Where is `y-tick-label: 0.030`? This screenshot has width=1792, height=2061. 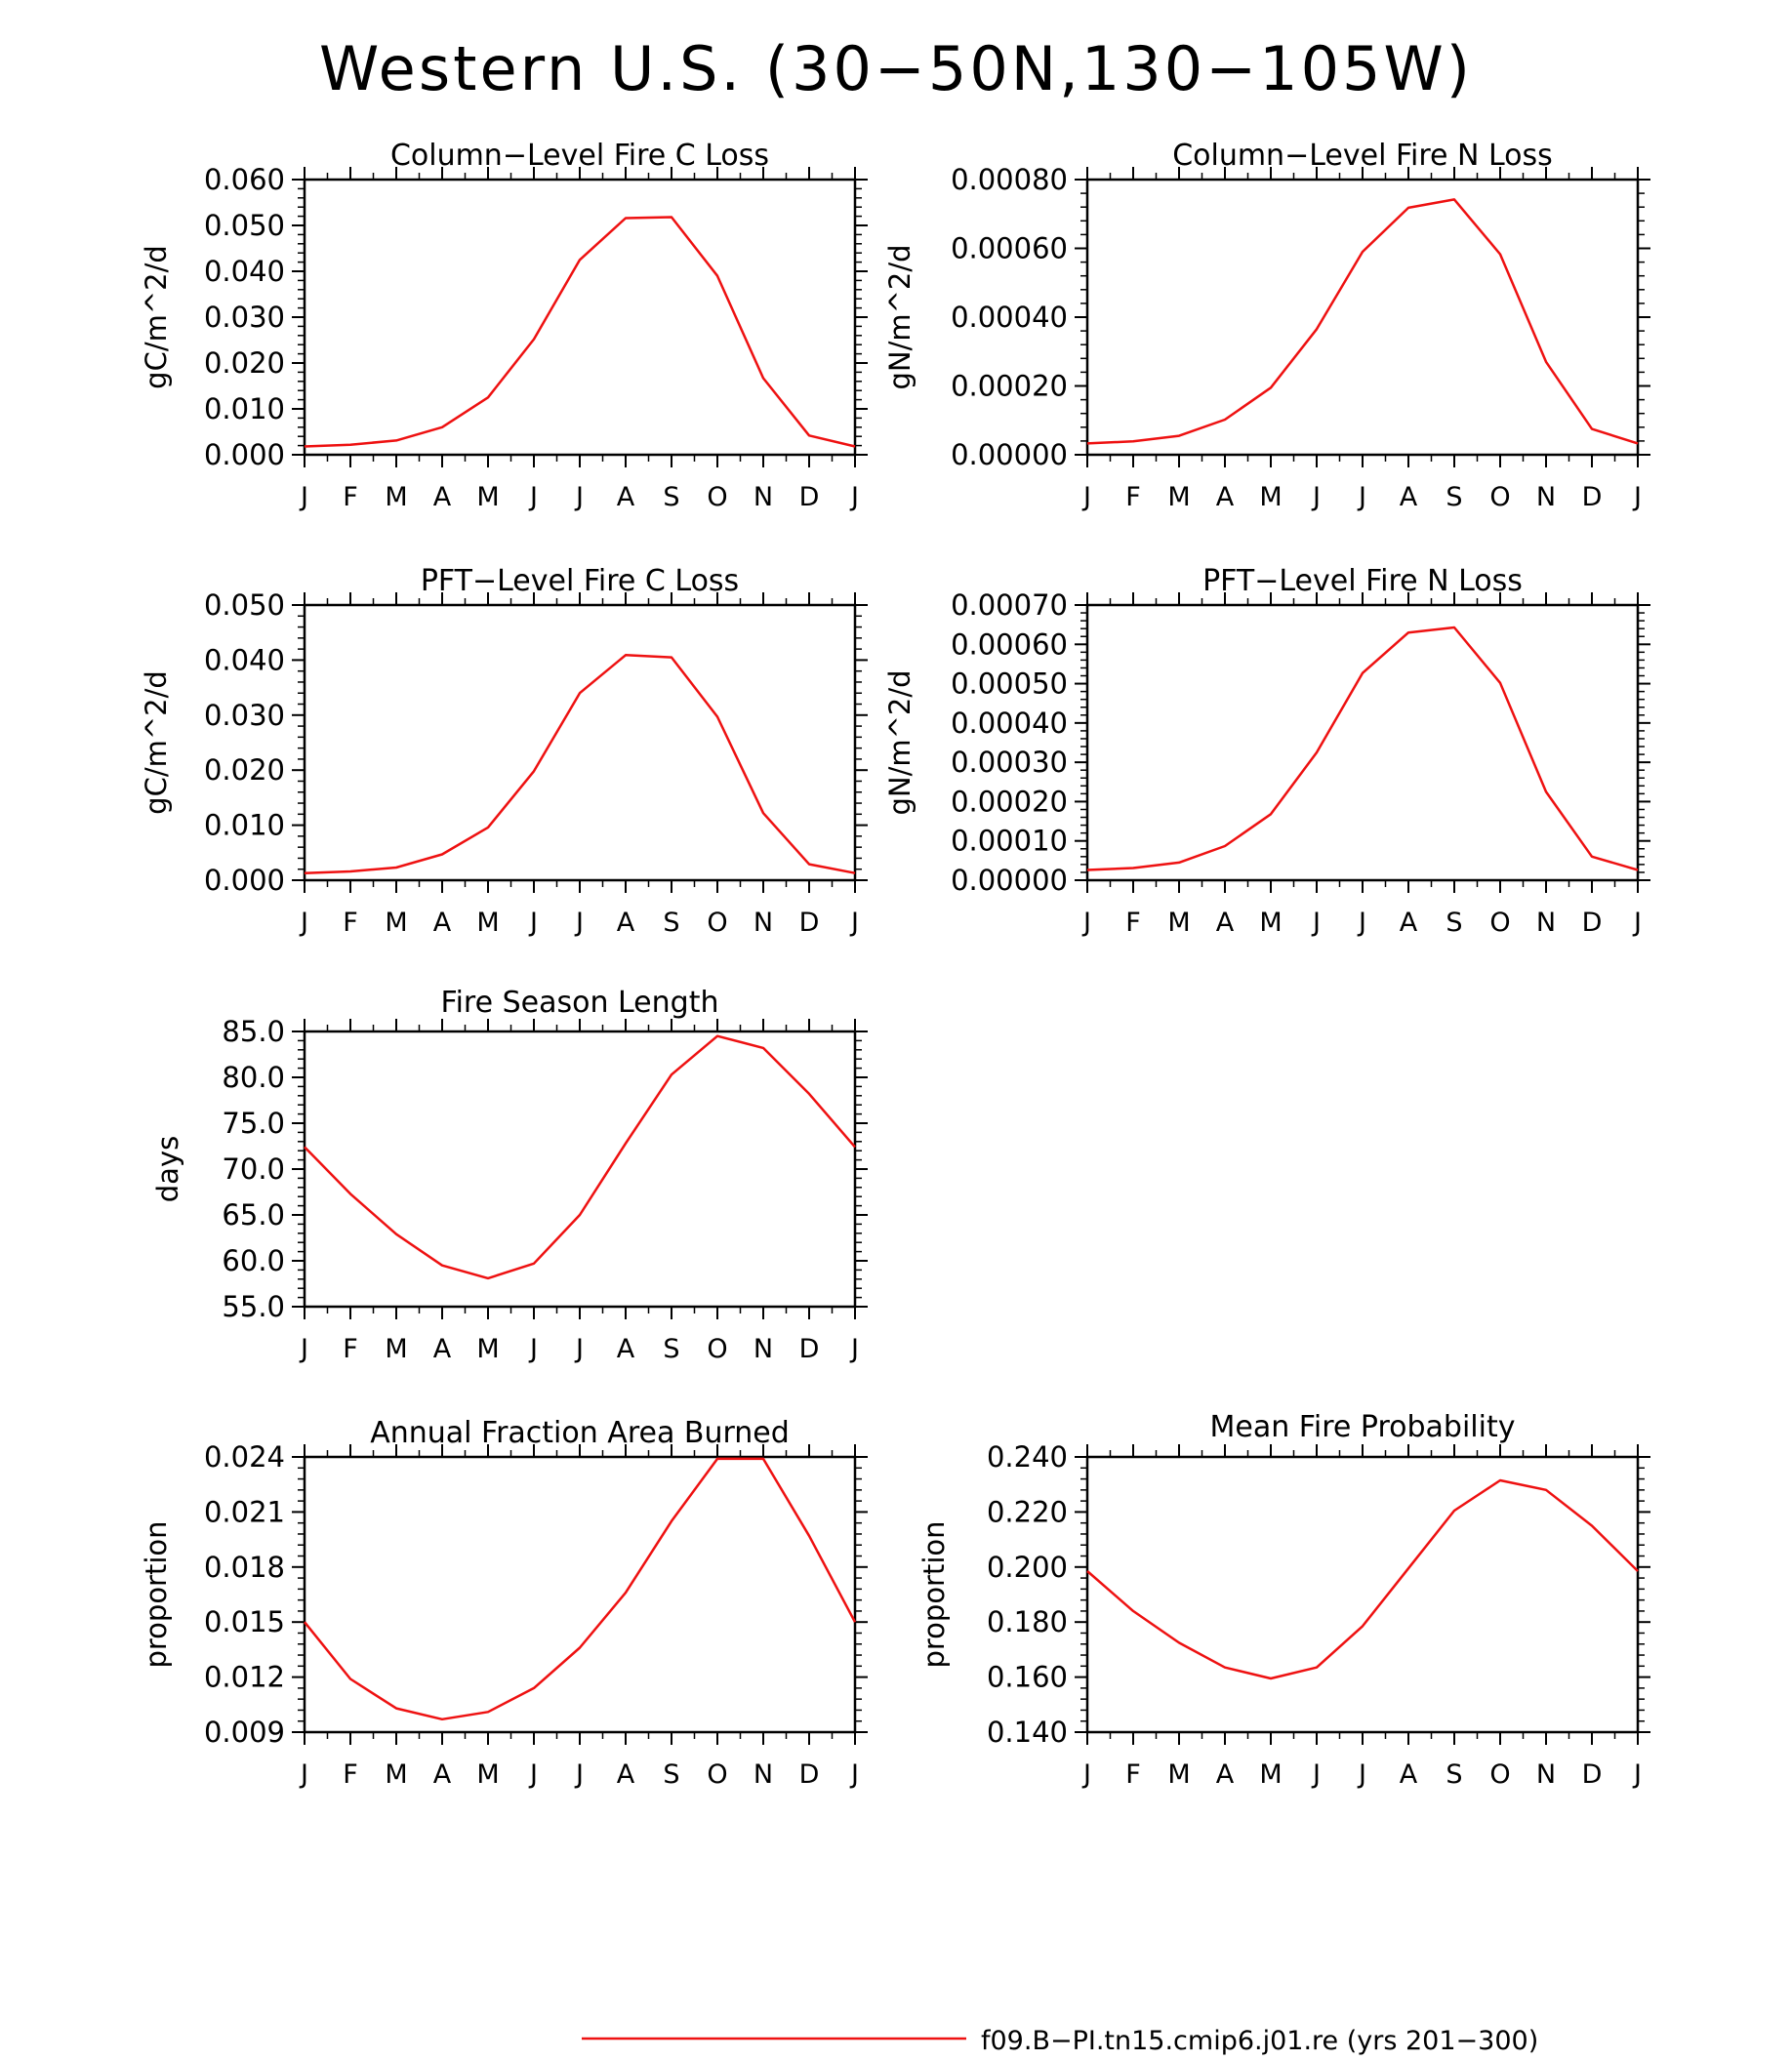
y-tick-label: 0.030 is located at coordinates (244, 715).